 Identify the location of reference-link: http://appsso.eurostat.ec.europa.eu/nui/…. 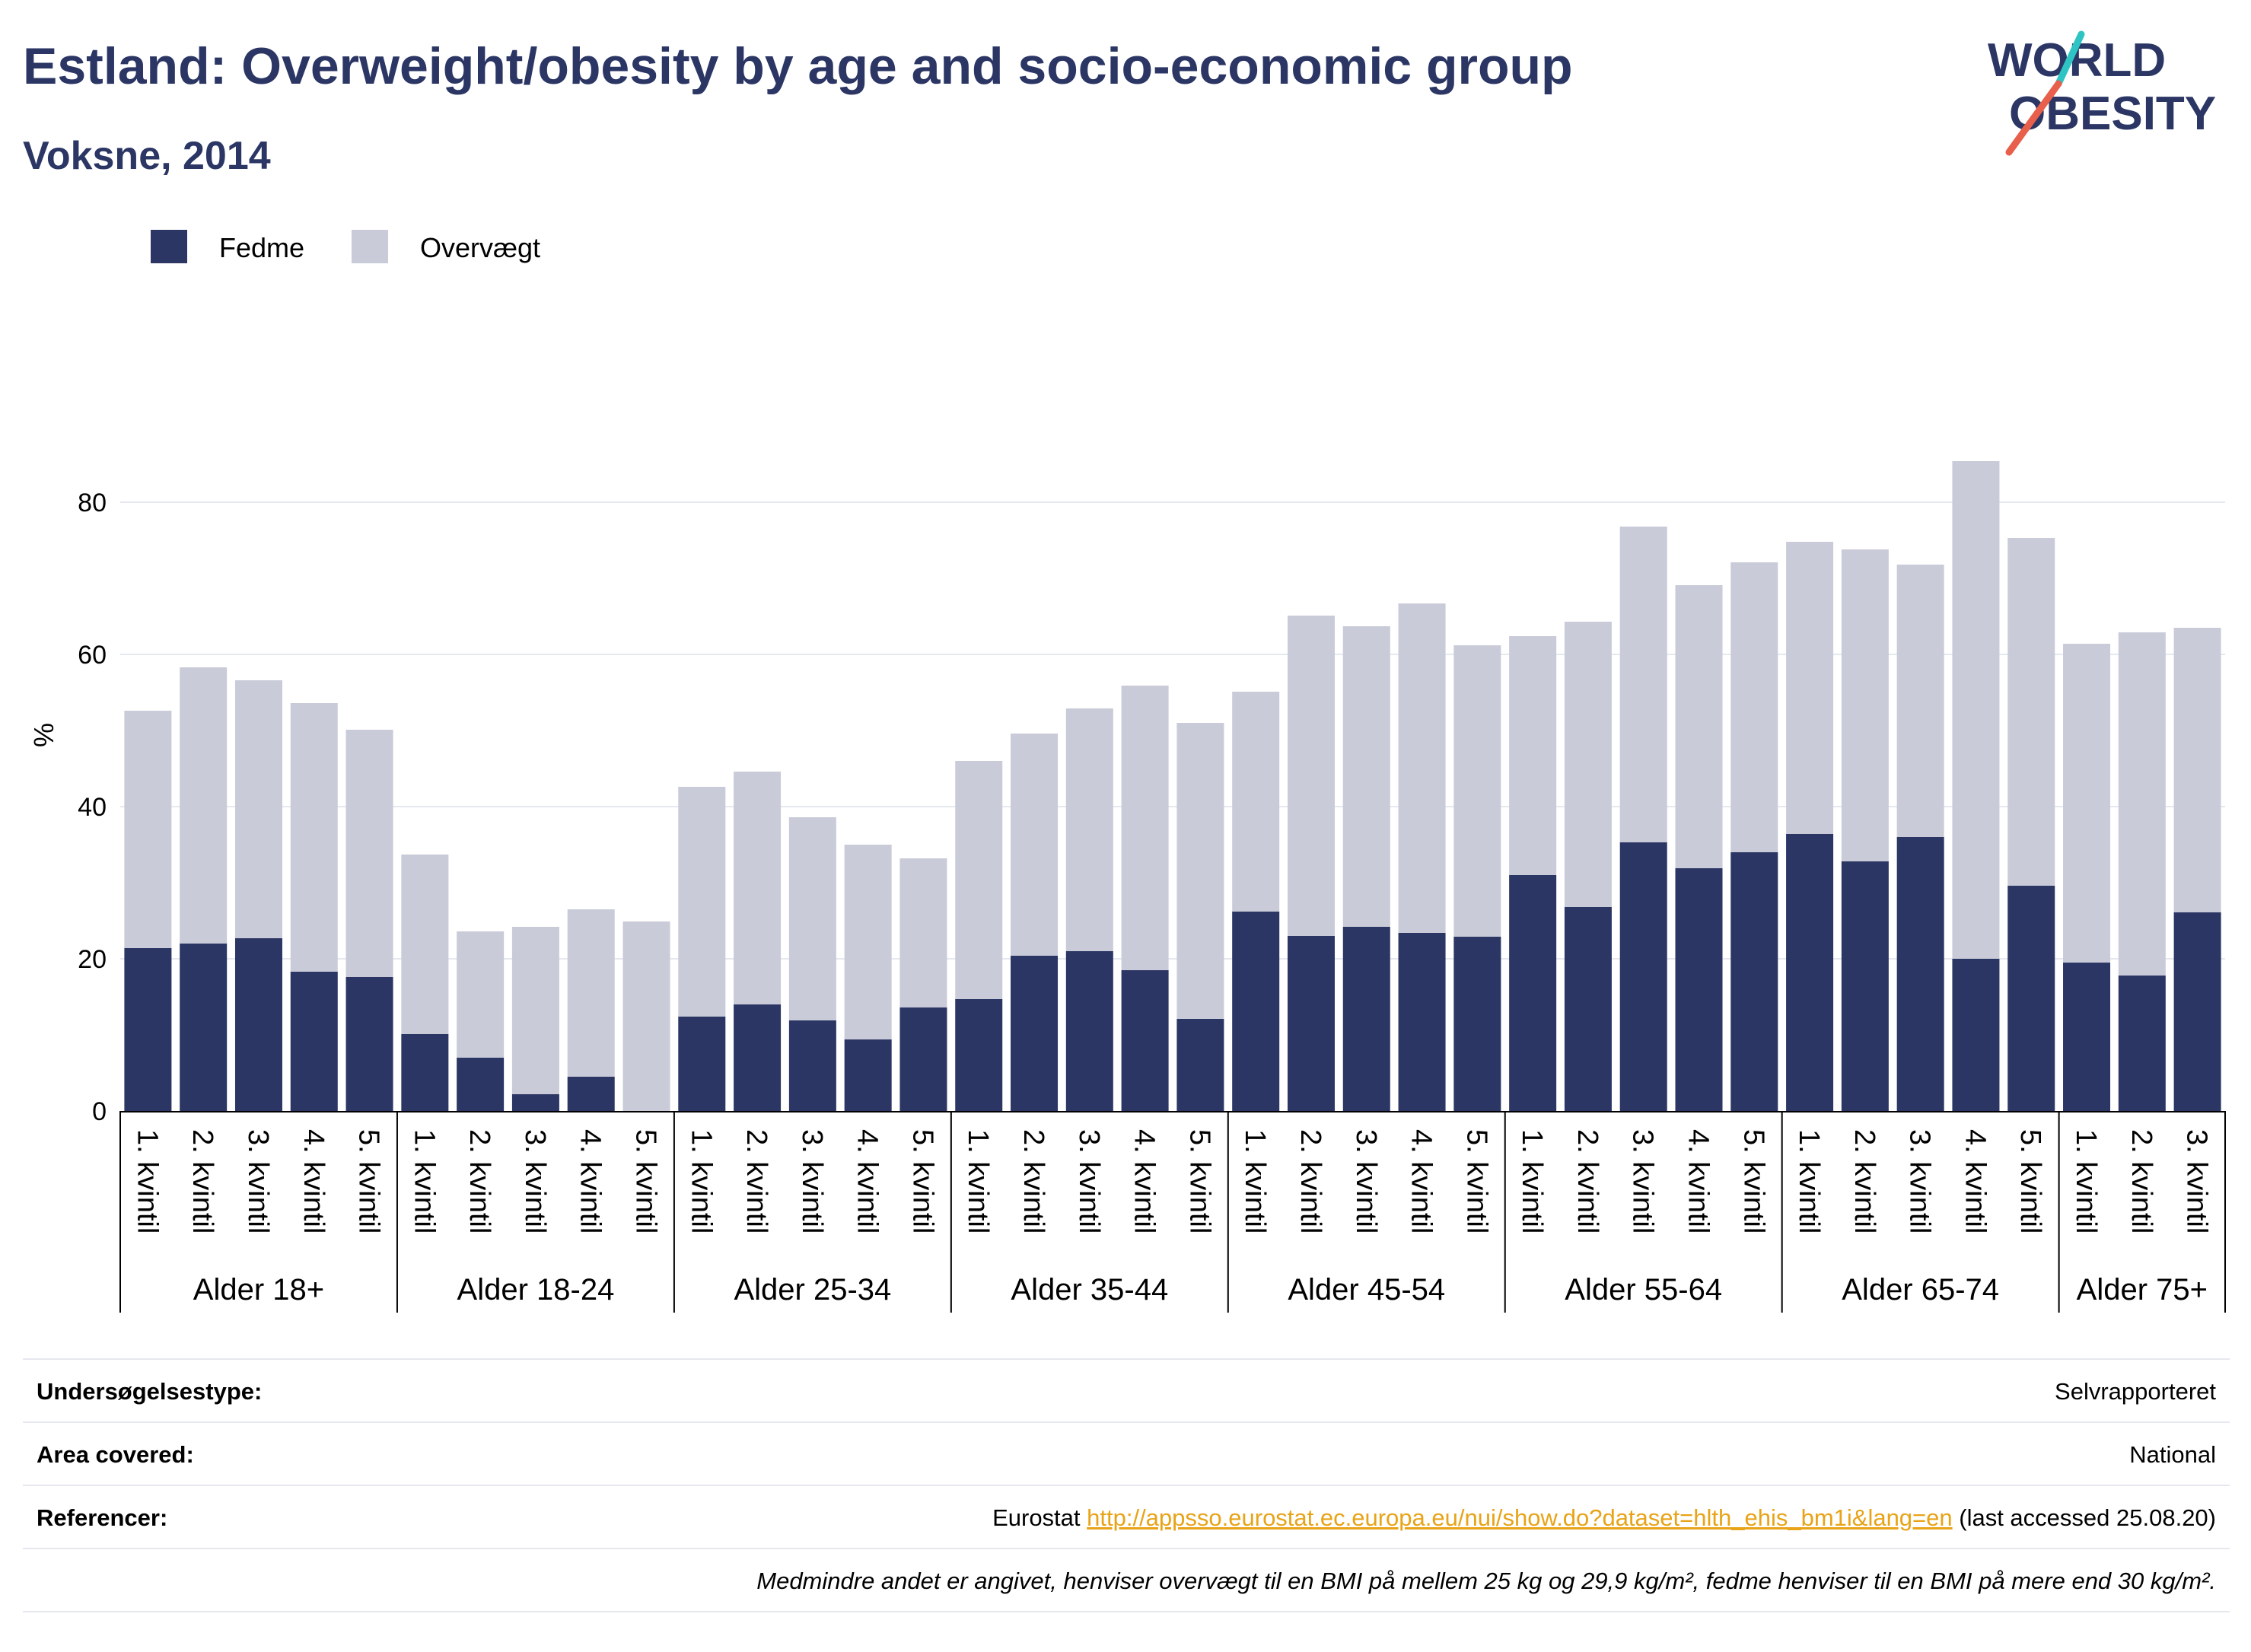
(1520, 1517).